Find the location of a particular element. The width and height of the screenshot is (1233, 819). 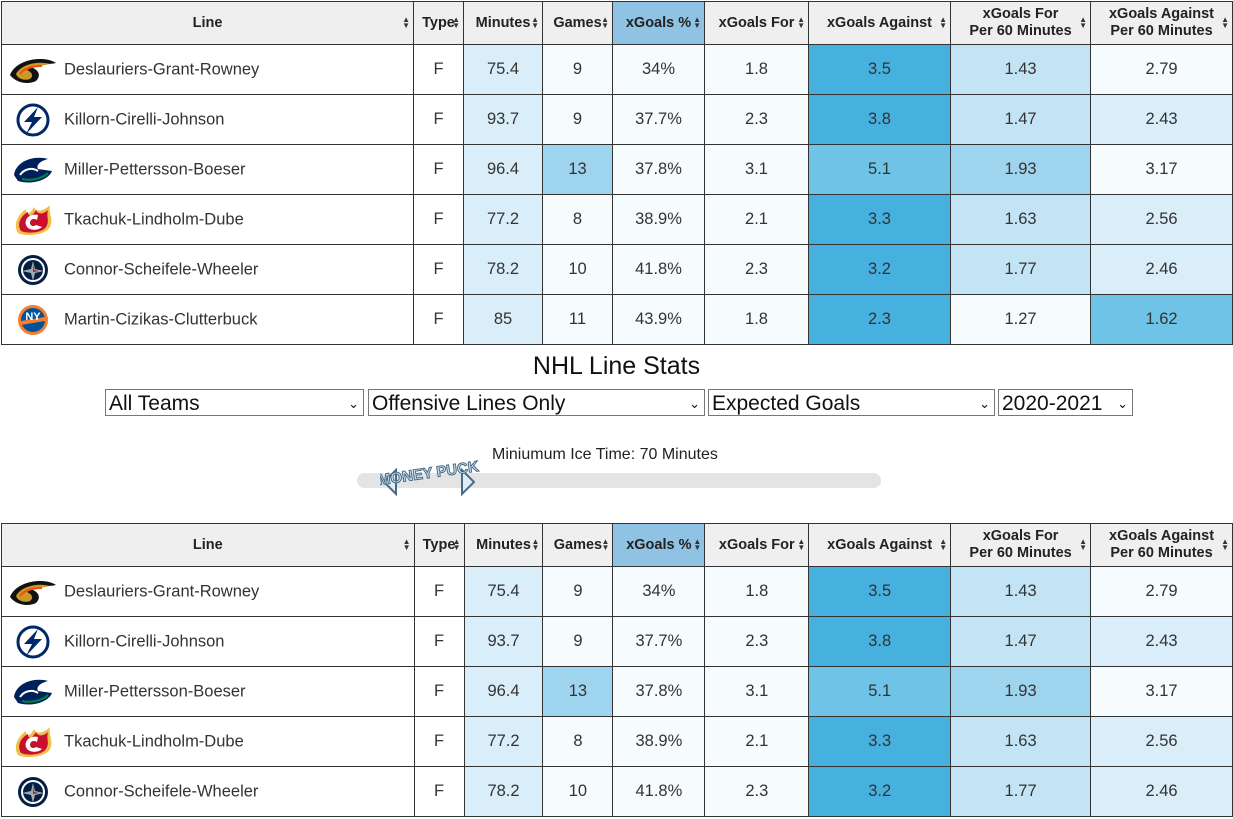

xgoals-against-per60-cell: 2.79 is located at coordinates (1161, 591).